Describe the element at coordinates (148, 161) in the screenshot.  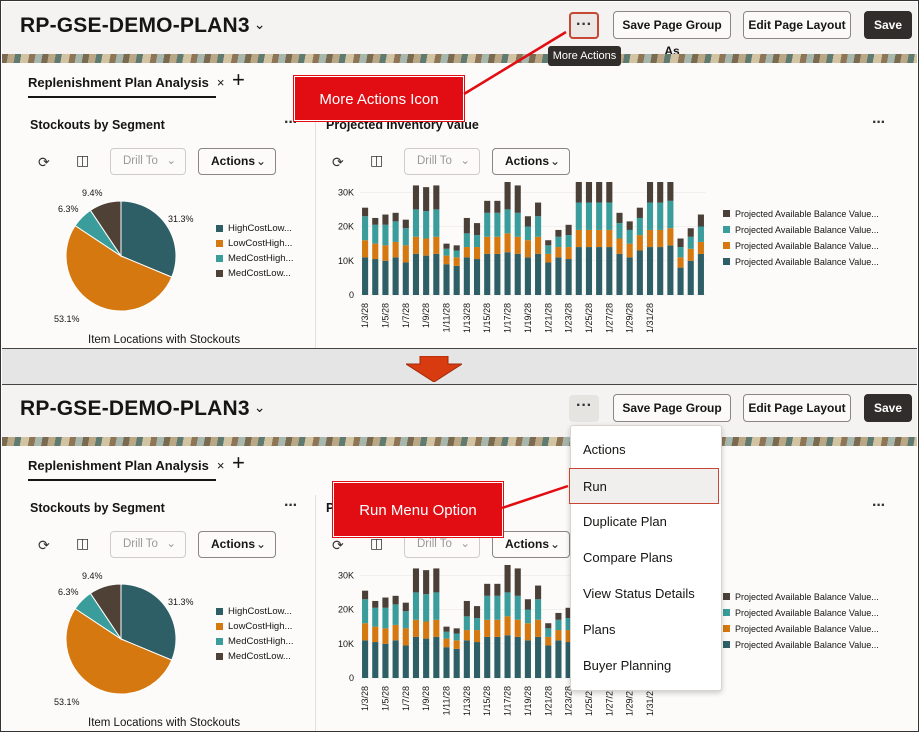
I see `drill-to-select: Drill To ⌄` at that location.